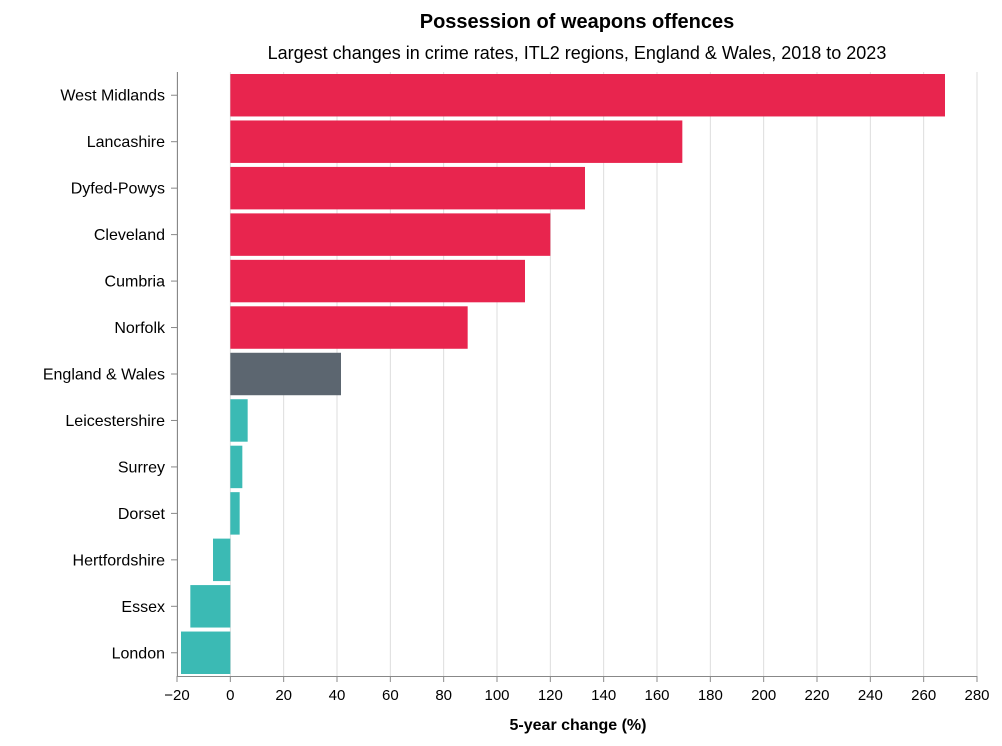  Describe the element at coordinates (603, 695) in the screenshot. I see `x-tick-label: 140` at that location.